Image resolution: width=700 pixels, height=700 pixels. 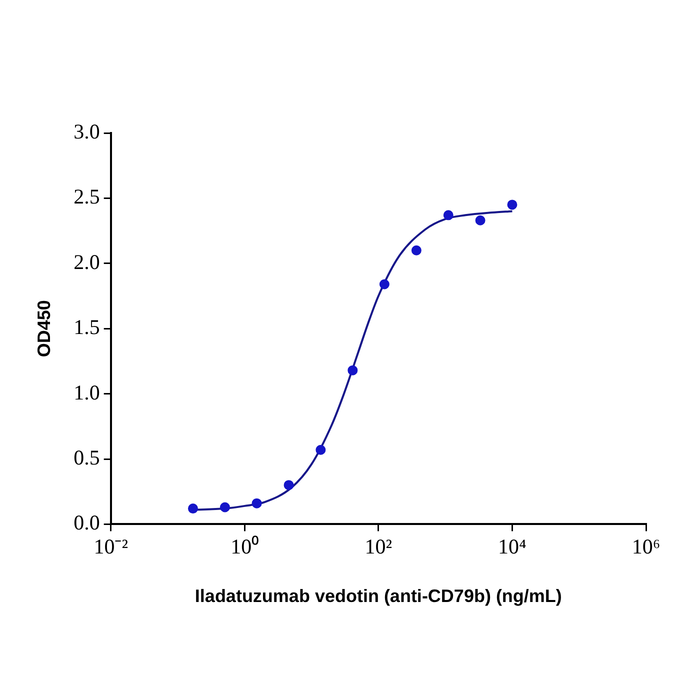 I want to click on x-tick-label: 10⁶, so click(x=646, y=546).